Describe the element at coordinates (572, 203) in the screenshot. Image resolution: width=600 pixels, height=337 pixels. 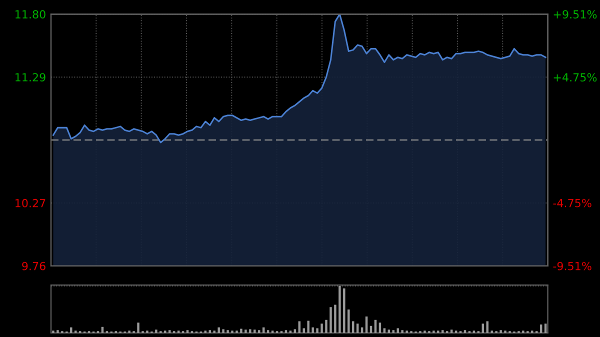
I see `y2-tick-label: -4.75%` at that location.